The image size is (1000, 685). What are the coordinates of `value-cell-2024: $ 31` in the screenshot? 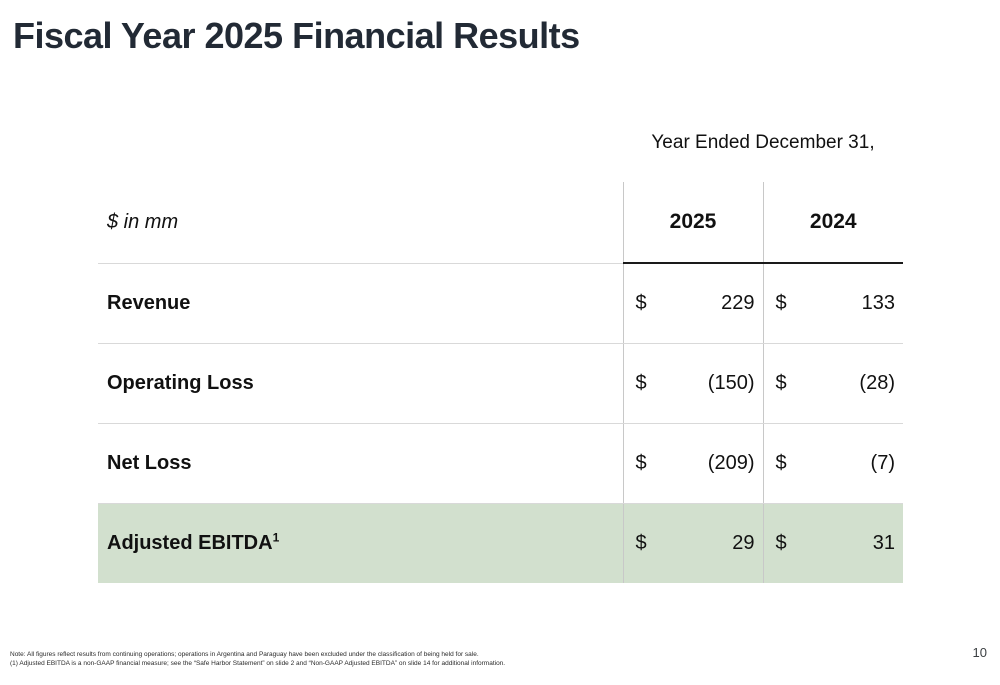 It's located at (832, 543).